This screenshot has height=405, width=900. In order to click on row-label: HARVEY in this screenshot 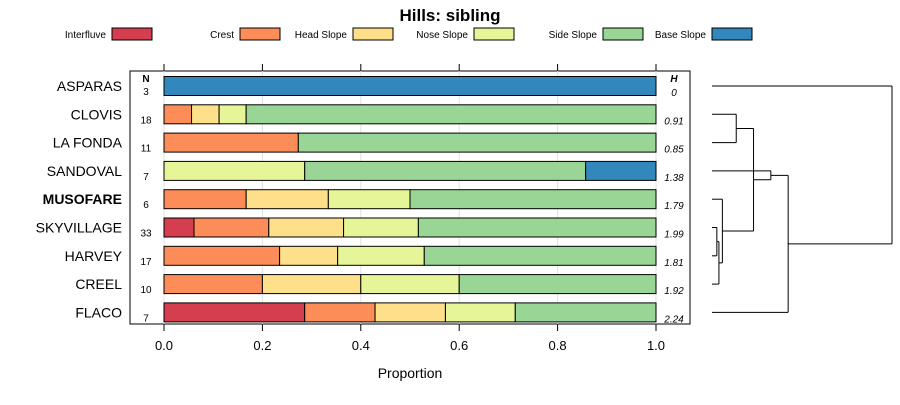, I will do `click(94, 256)`.